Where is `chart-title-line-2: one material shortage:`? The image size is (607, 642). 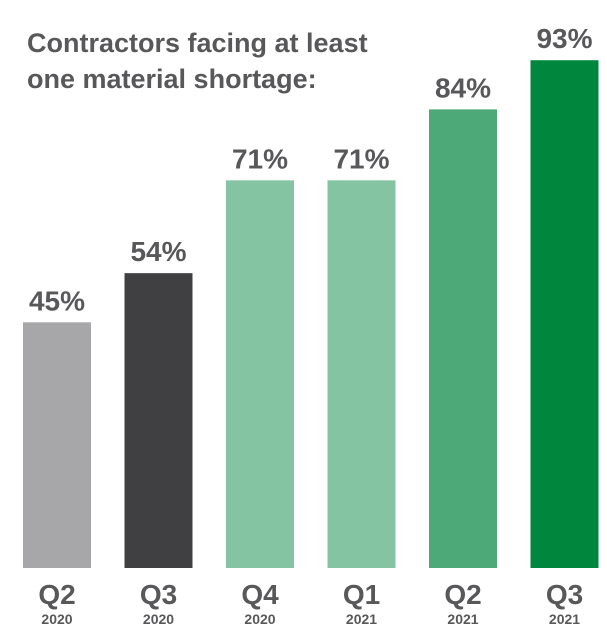
chart-title-line-2: one material shortage: is located at coordinates (172, 79).